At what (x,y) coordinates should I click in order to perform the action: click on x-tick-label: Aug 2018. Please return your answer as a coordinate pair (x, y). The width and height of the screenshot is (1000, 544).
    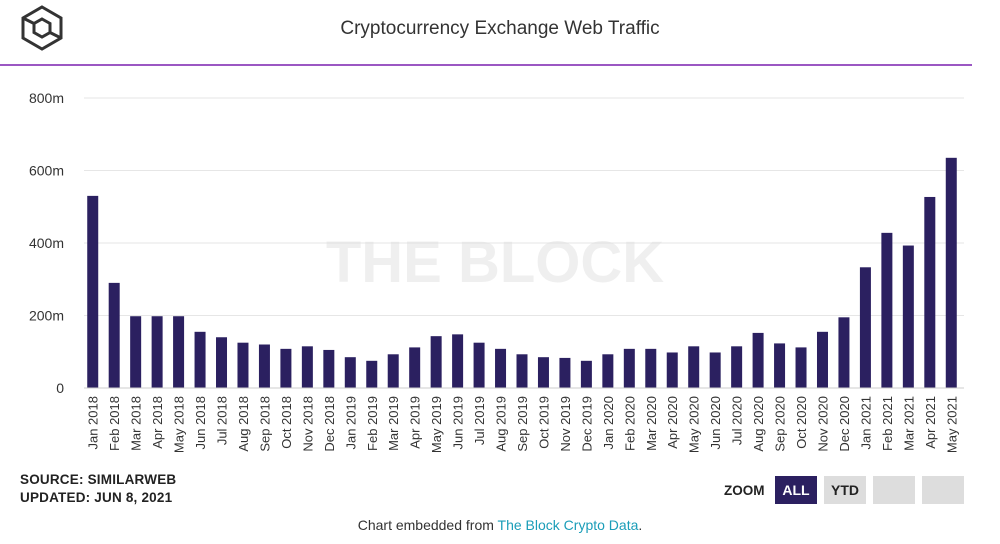
    Looking at the image, I should click on (243, 424).